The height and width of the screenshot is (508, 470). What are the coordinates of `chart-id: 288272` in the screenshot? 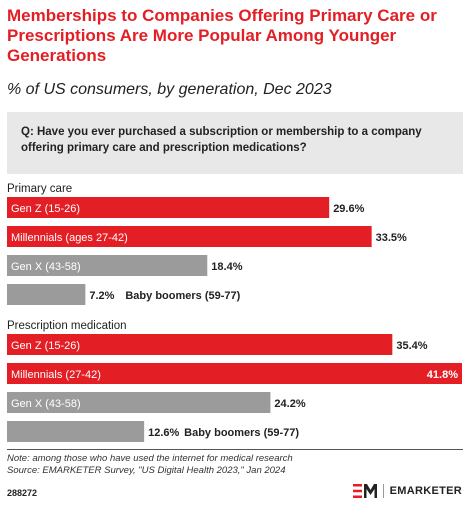 It's located at (22, 493).